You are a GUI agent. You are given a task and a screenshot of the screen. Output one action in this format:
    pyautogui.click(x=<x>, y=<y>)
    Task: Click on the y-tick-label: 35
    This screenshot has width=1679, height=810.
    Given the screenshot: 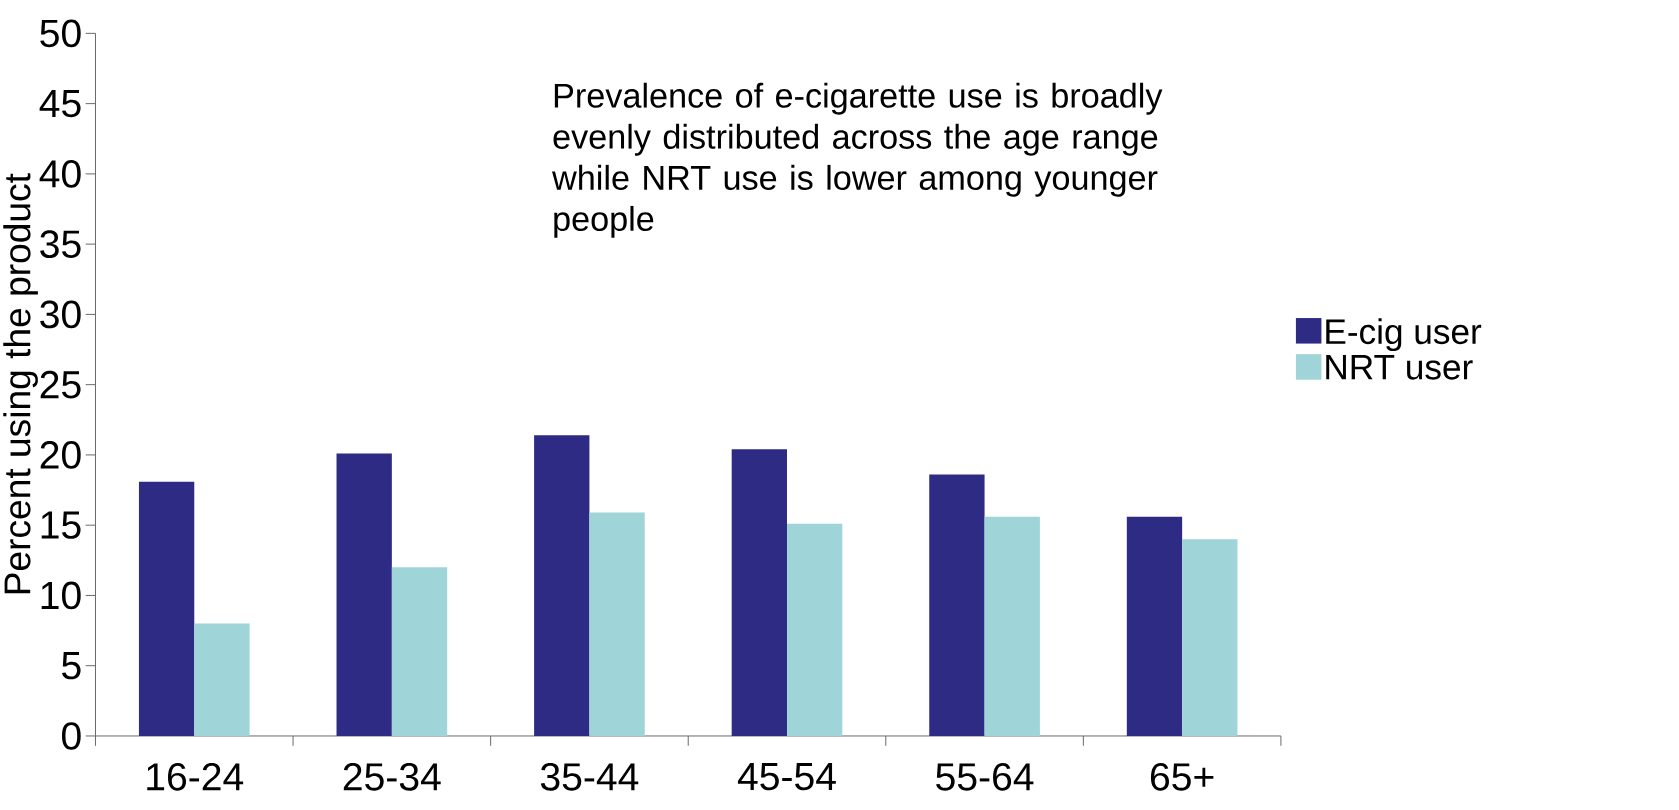 What is the action you would take?
    pyautogui.click(x=60, y=244)
    